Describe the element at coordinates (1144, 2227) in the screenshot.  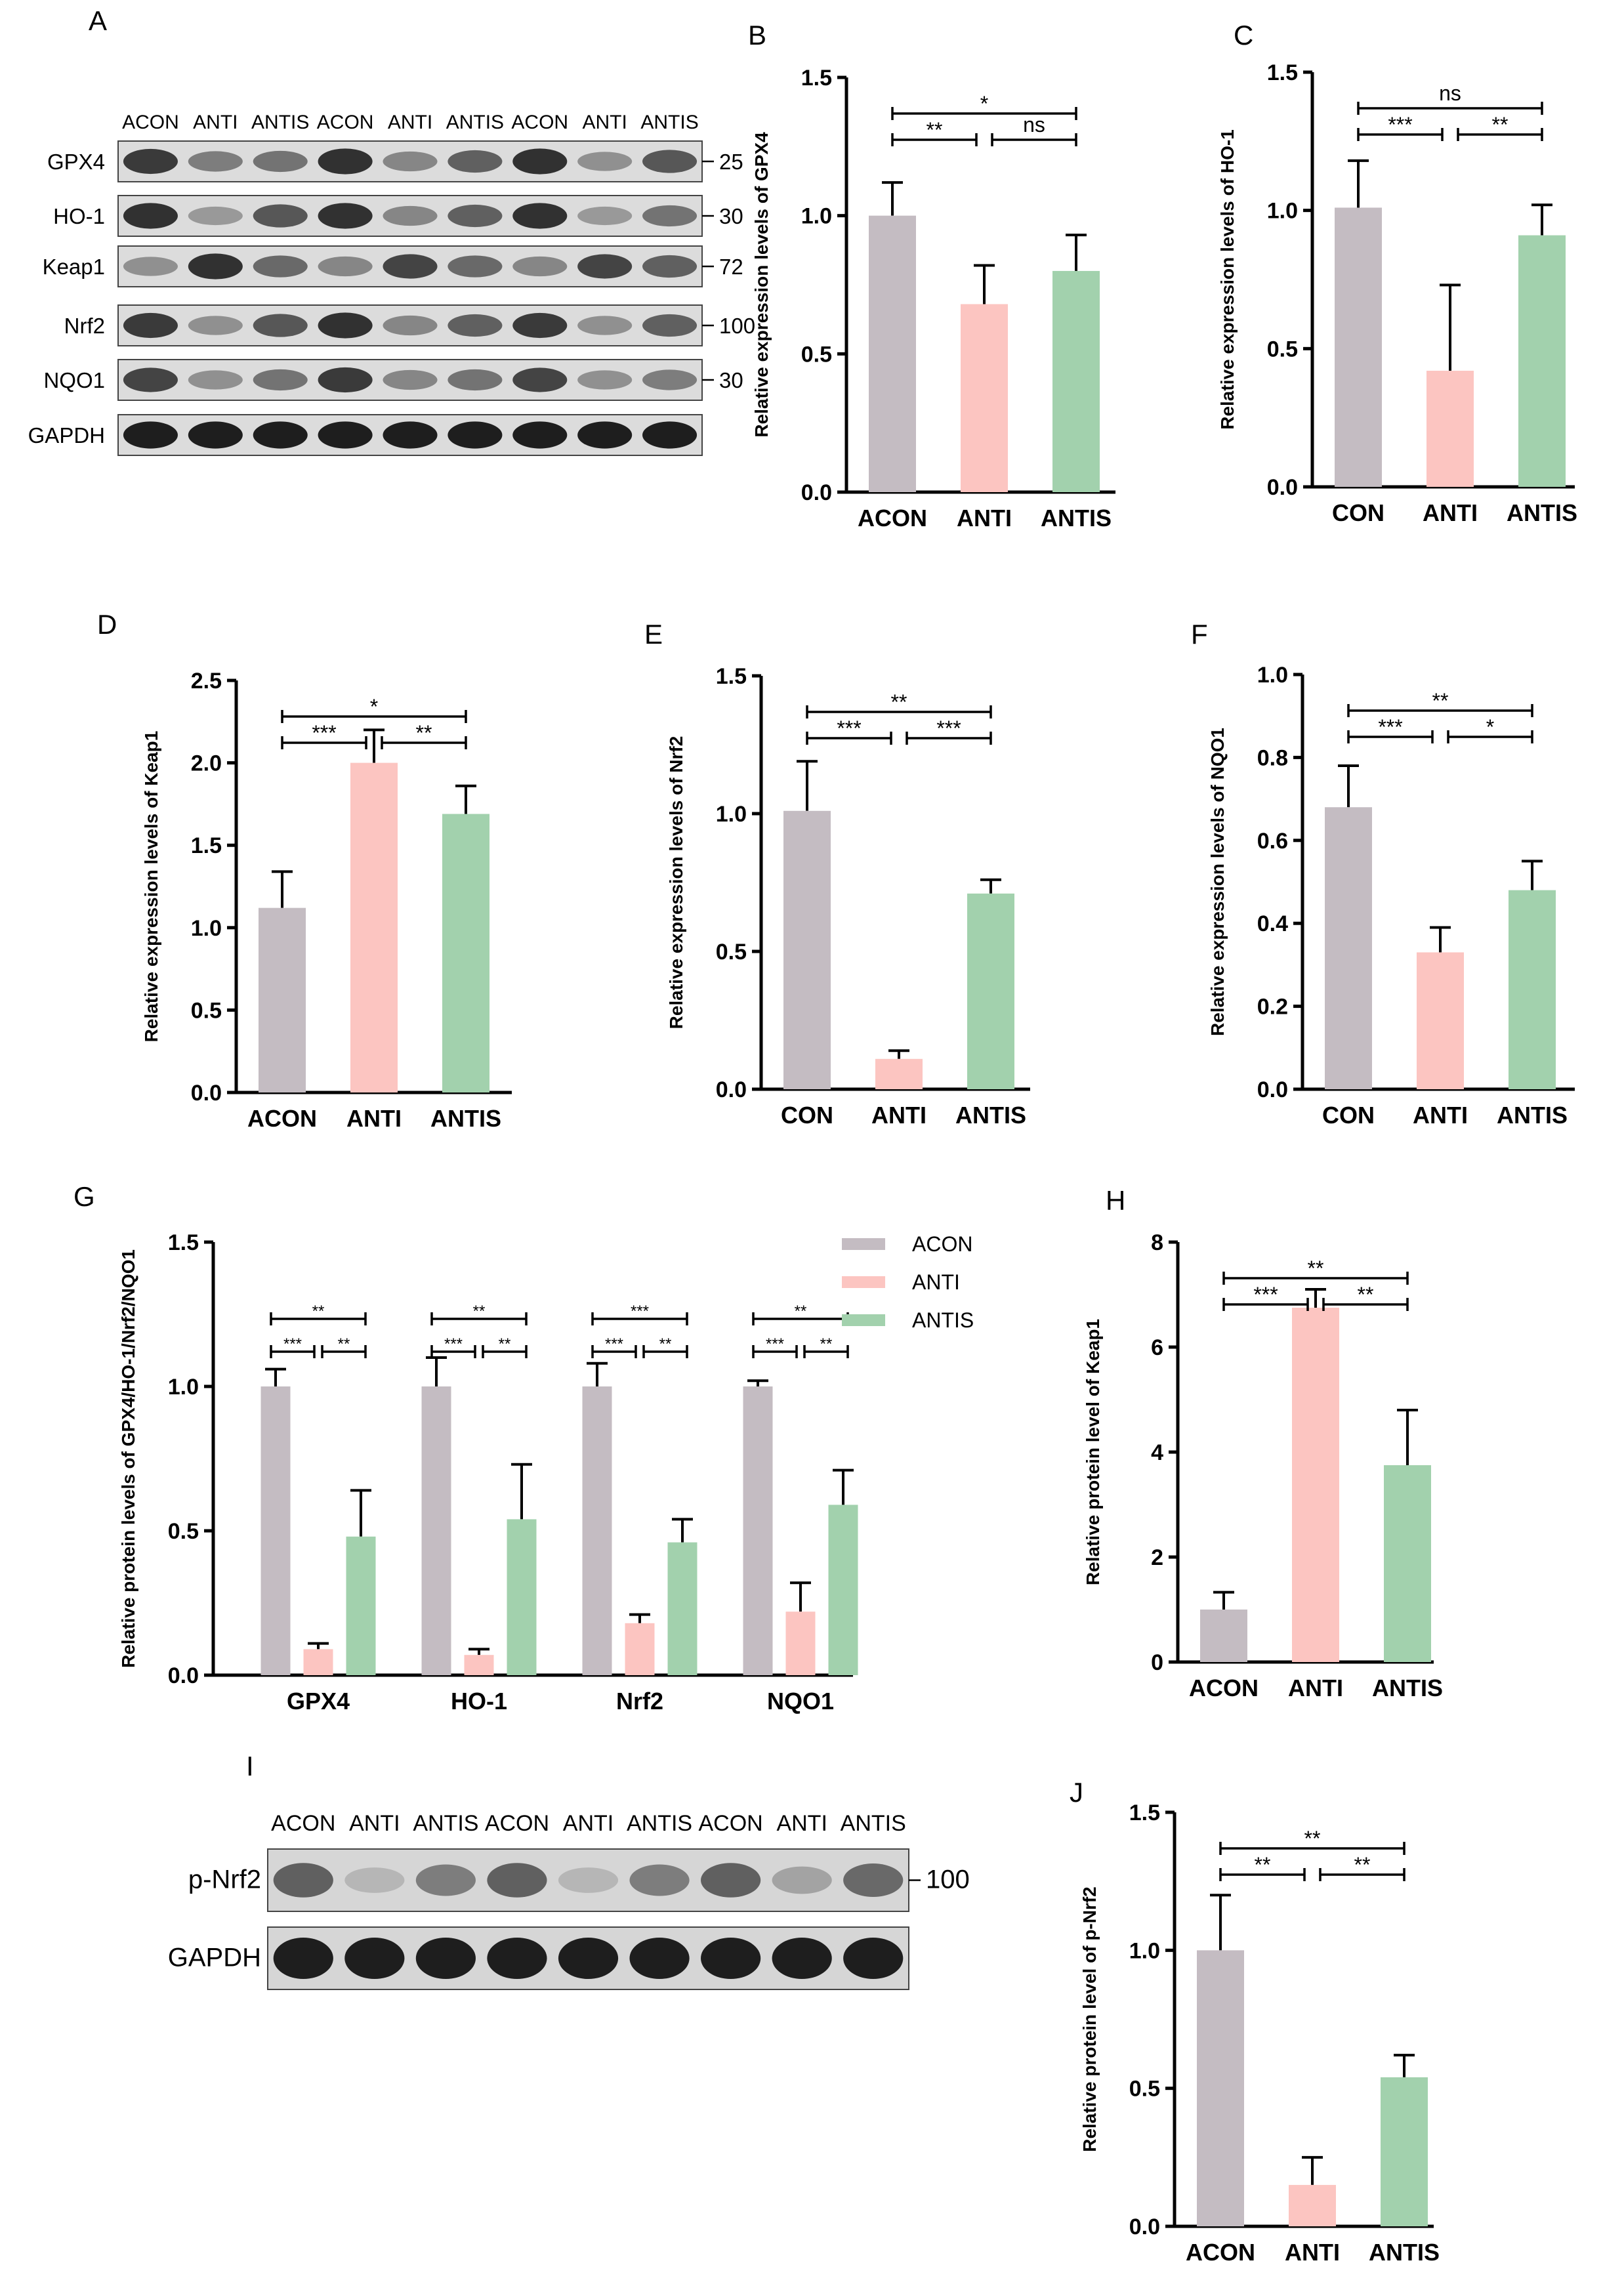
I see `y-tick-label-J: 0.0` at that location.